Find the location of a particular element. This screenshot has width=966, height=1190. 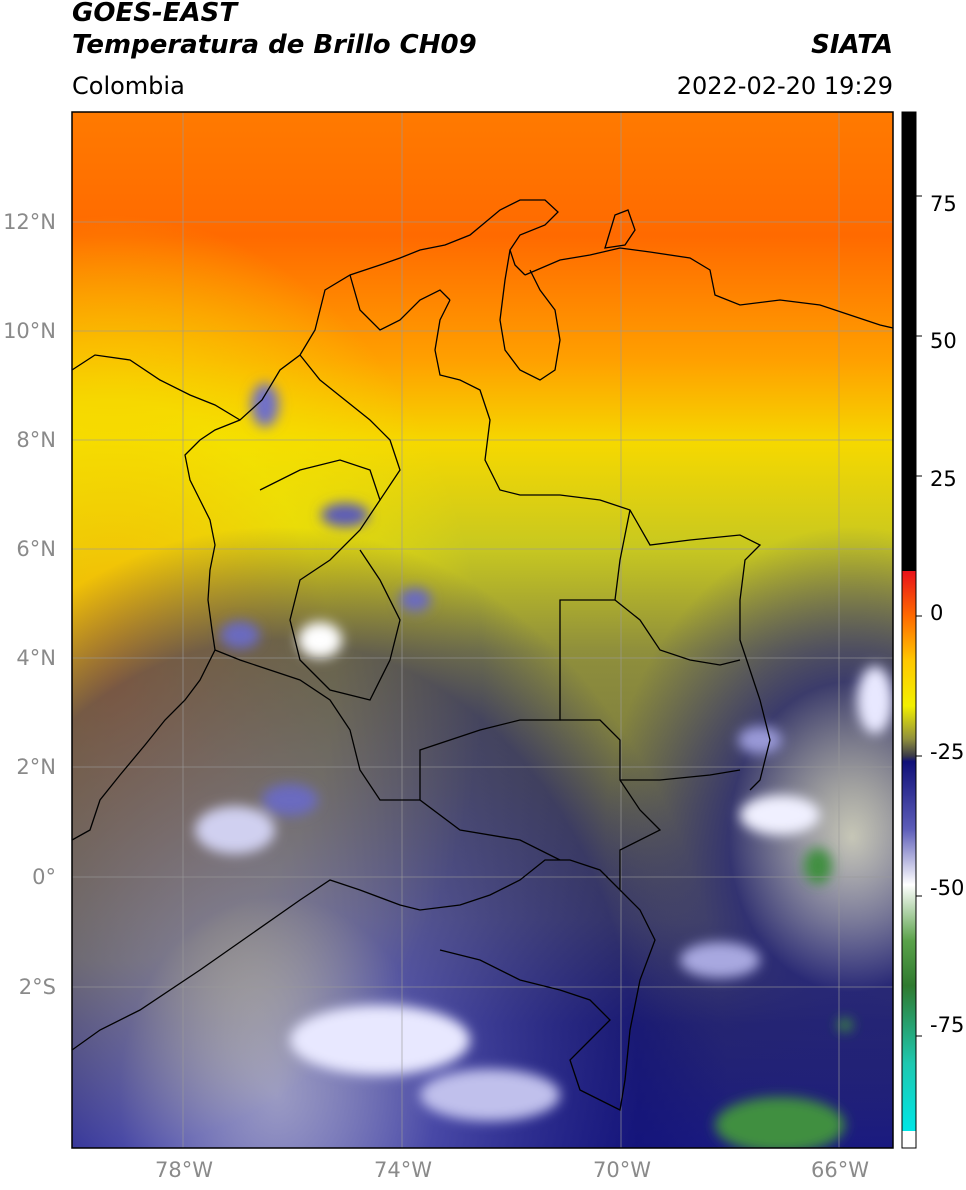

lat-label-6n: 6°N is located at coordinates (36, 549).